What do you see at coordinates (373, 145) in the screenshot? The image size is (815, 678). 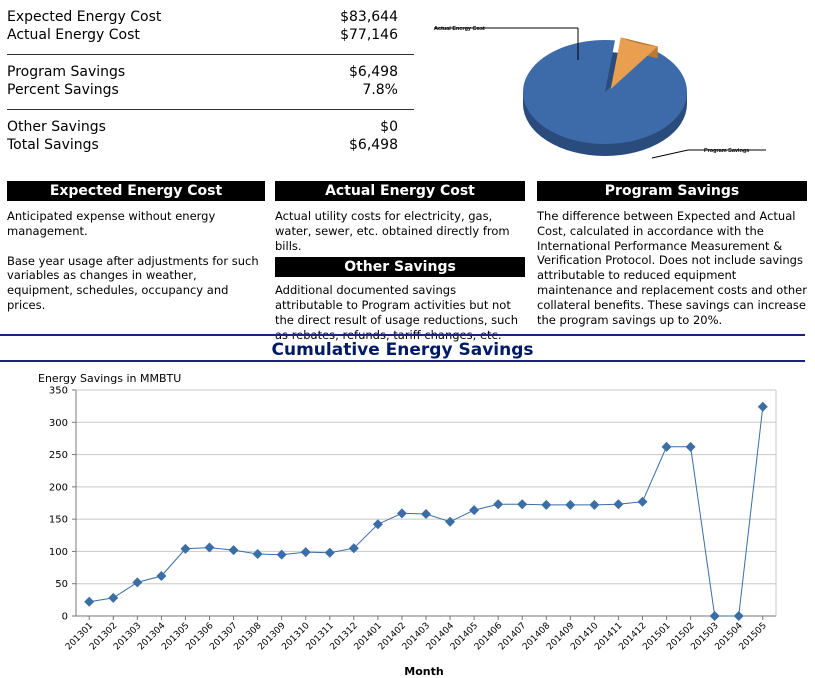 I see `total-savings-value: $6,498` at bounding box center [373, 145].